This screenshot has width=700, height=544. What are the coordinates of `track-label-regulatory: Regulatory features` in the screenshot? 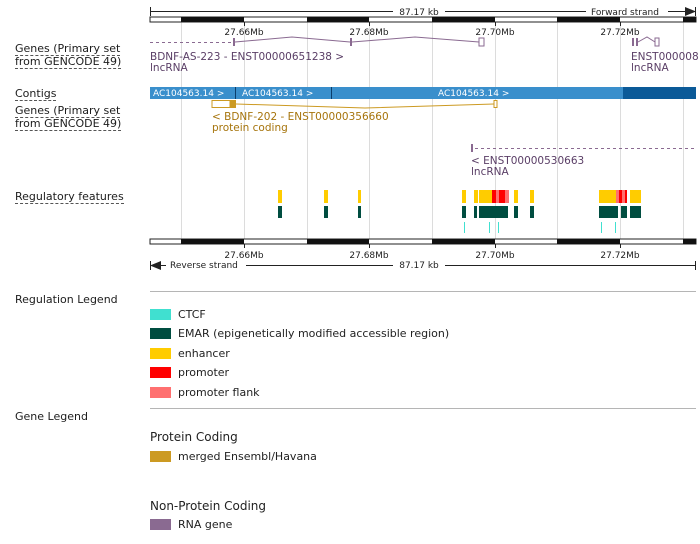 It's located at (80, 197).